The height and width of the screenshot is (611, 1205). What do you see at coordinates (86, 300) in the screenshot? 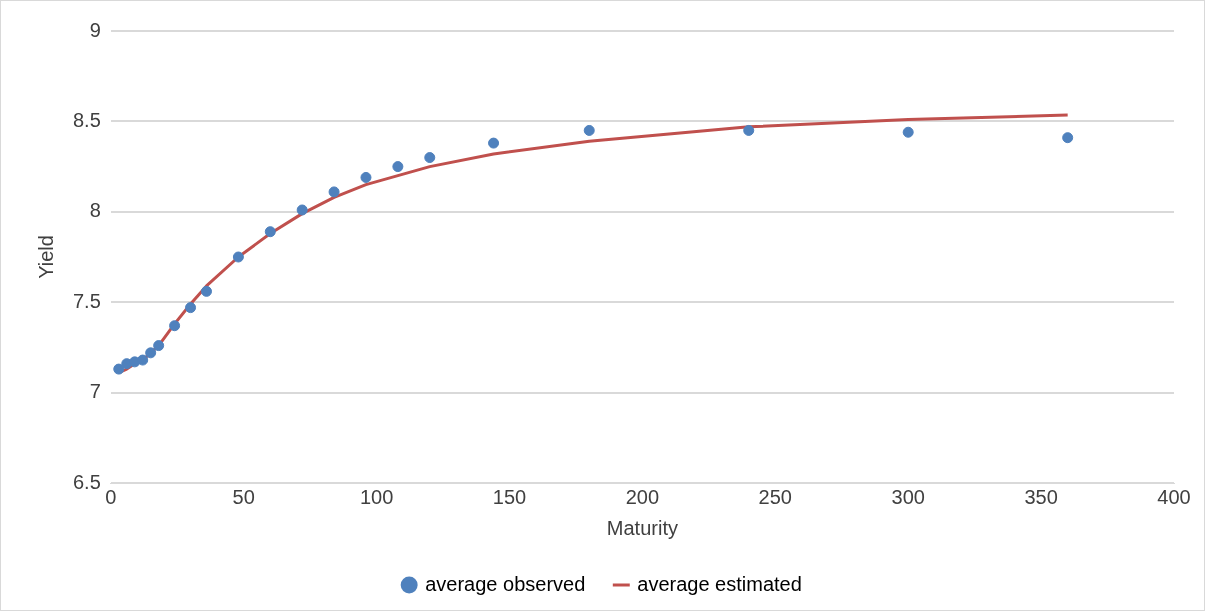
I see `y-tick-label: 7.5` at bounding box center [86, 300].